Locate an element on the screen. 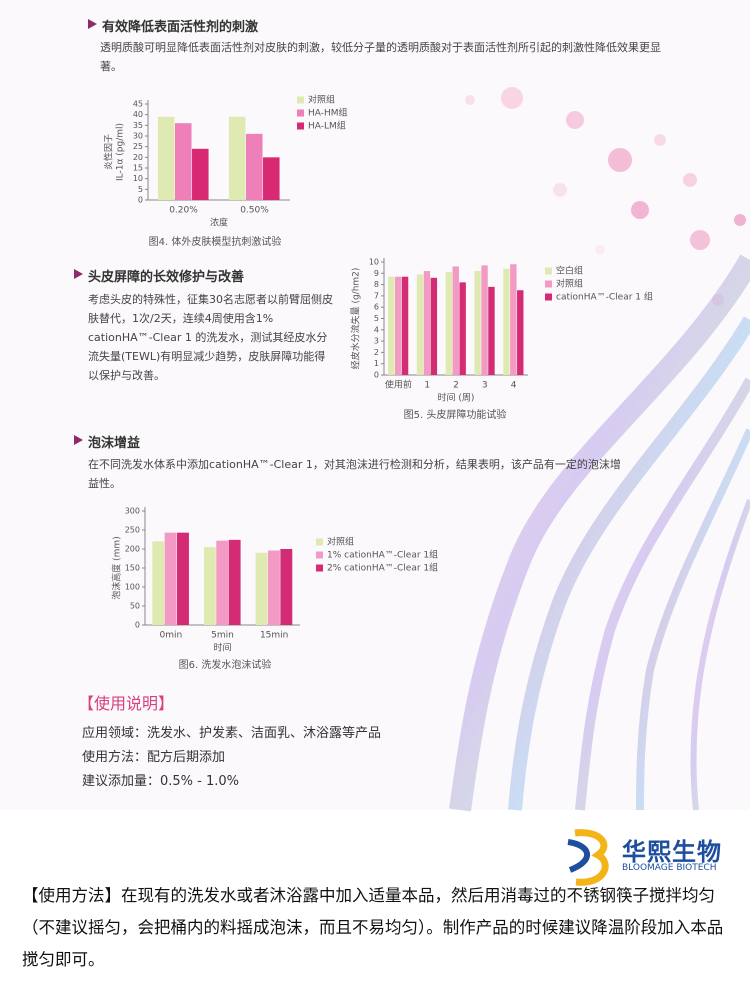 This screenshot has height=1000, width=750. x-tick-label: 3 is located at coordinates (485, 386).